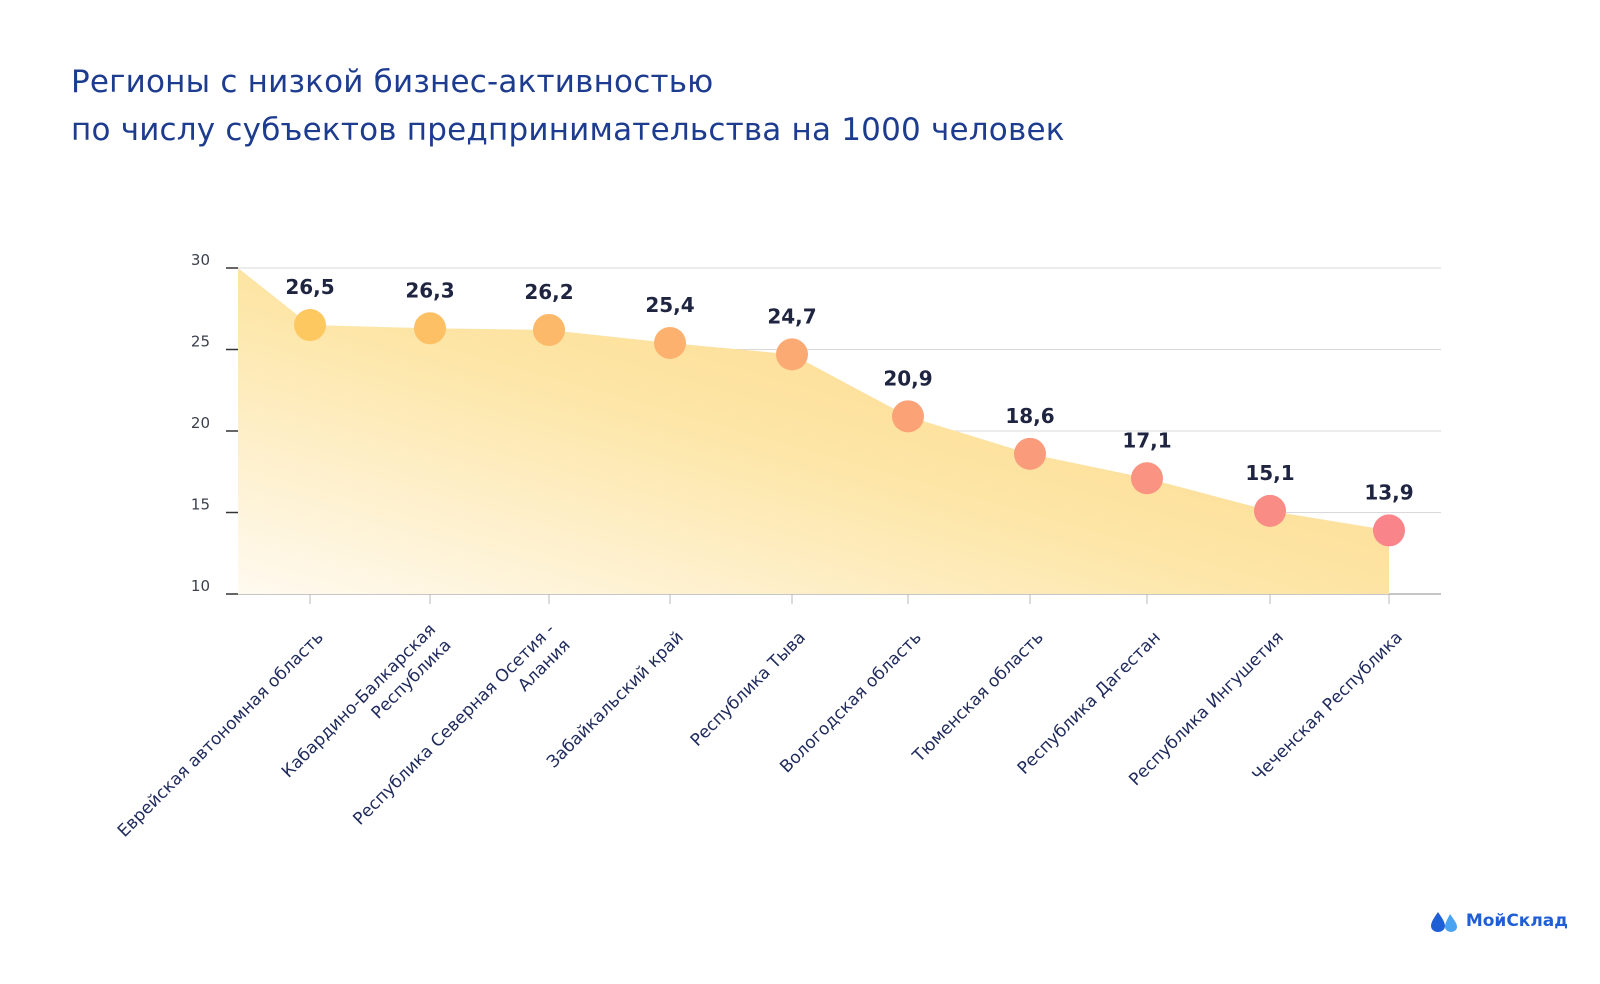 This screenshot has width=1600, height=984. What do you see at coordinates (791, 316) in the screenshot?
I see `data-value-label: 24,7` at bounding box center [791, 316].